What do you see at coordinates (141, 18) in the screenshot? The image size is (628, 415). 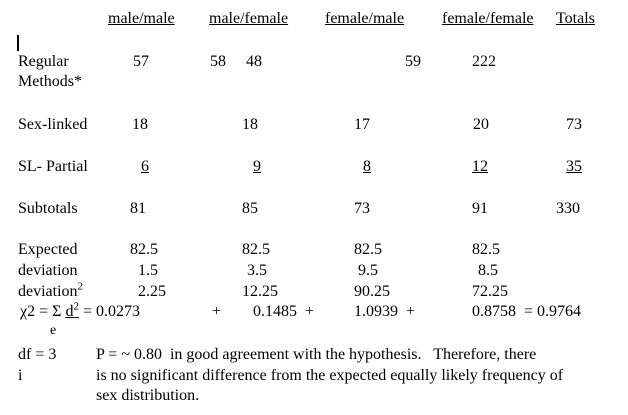 I see `header-male-male: male/male` at bounding box center [141, 18].